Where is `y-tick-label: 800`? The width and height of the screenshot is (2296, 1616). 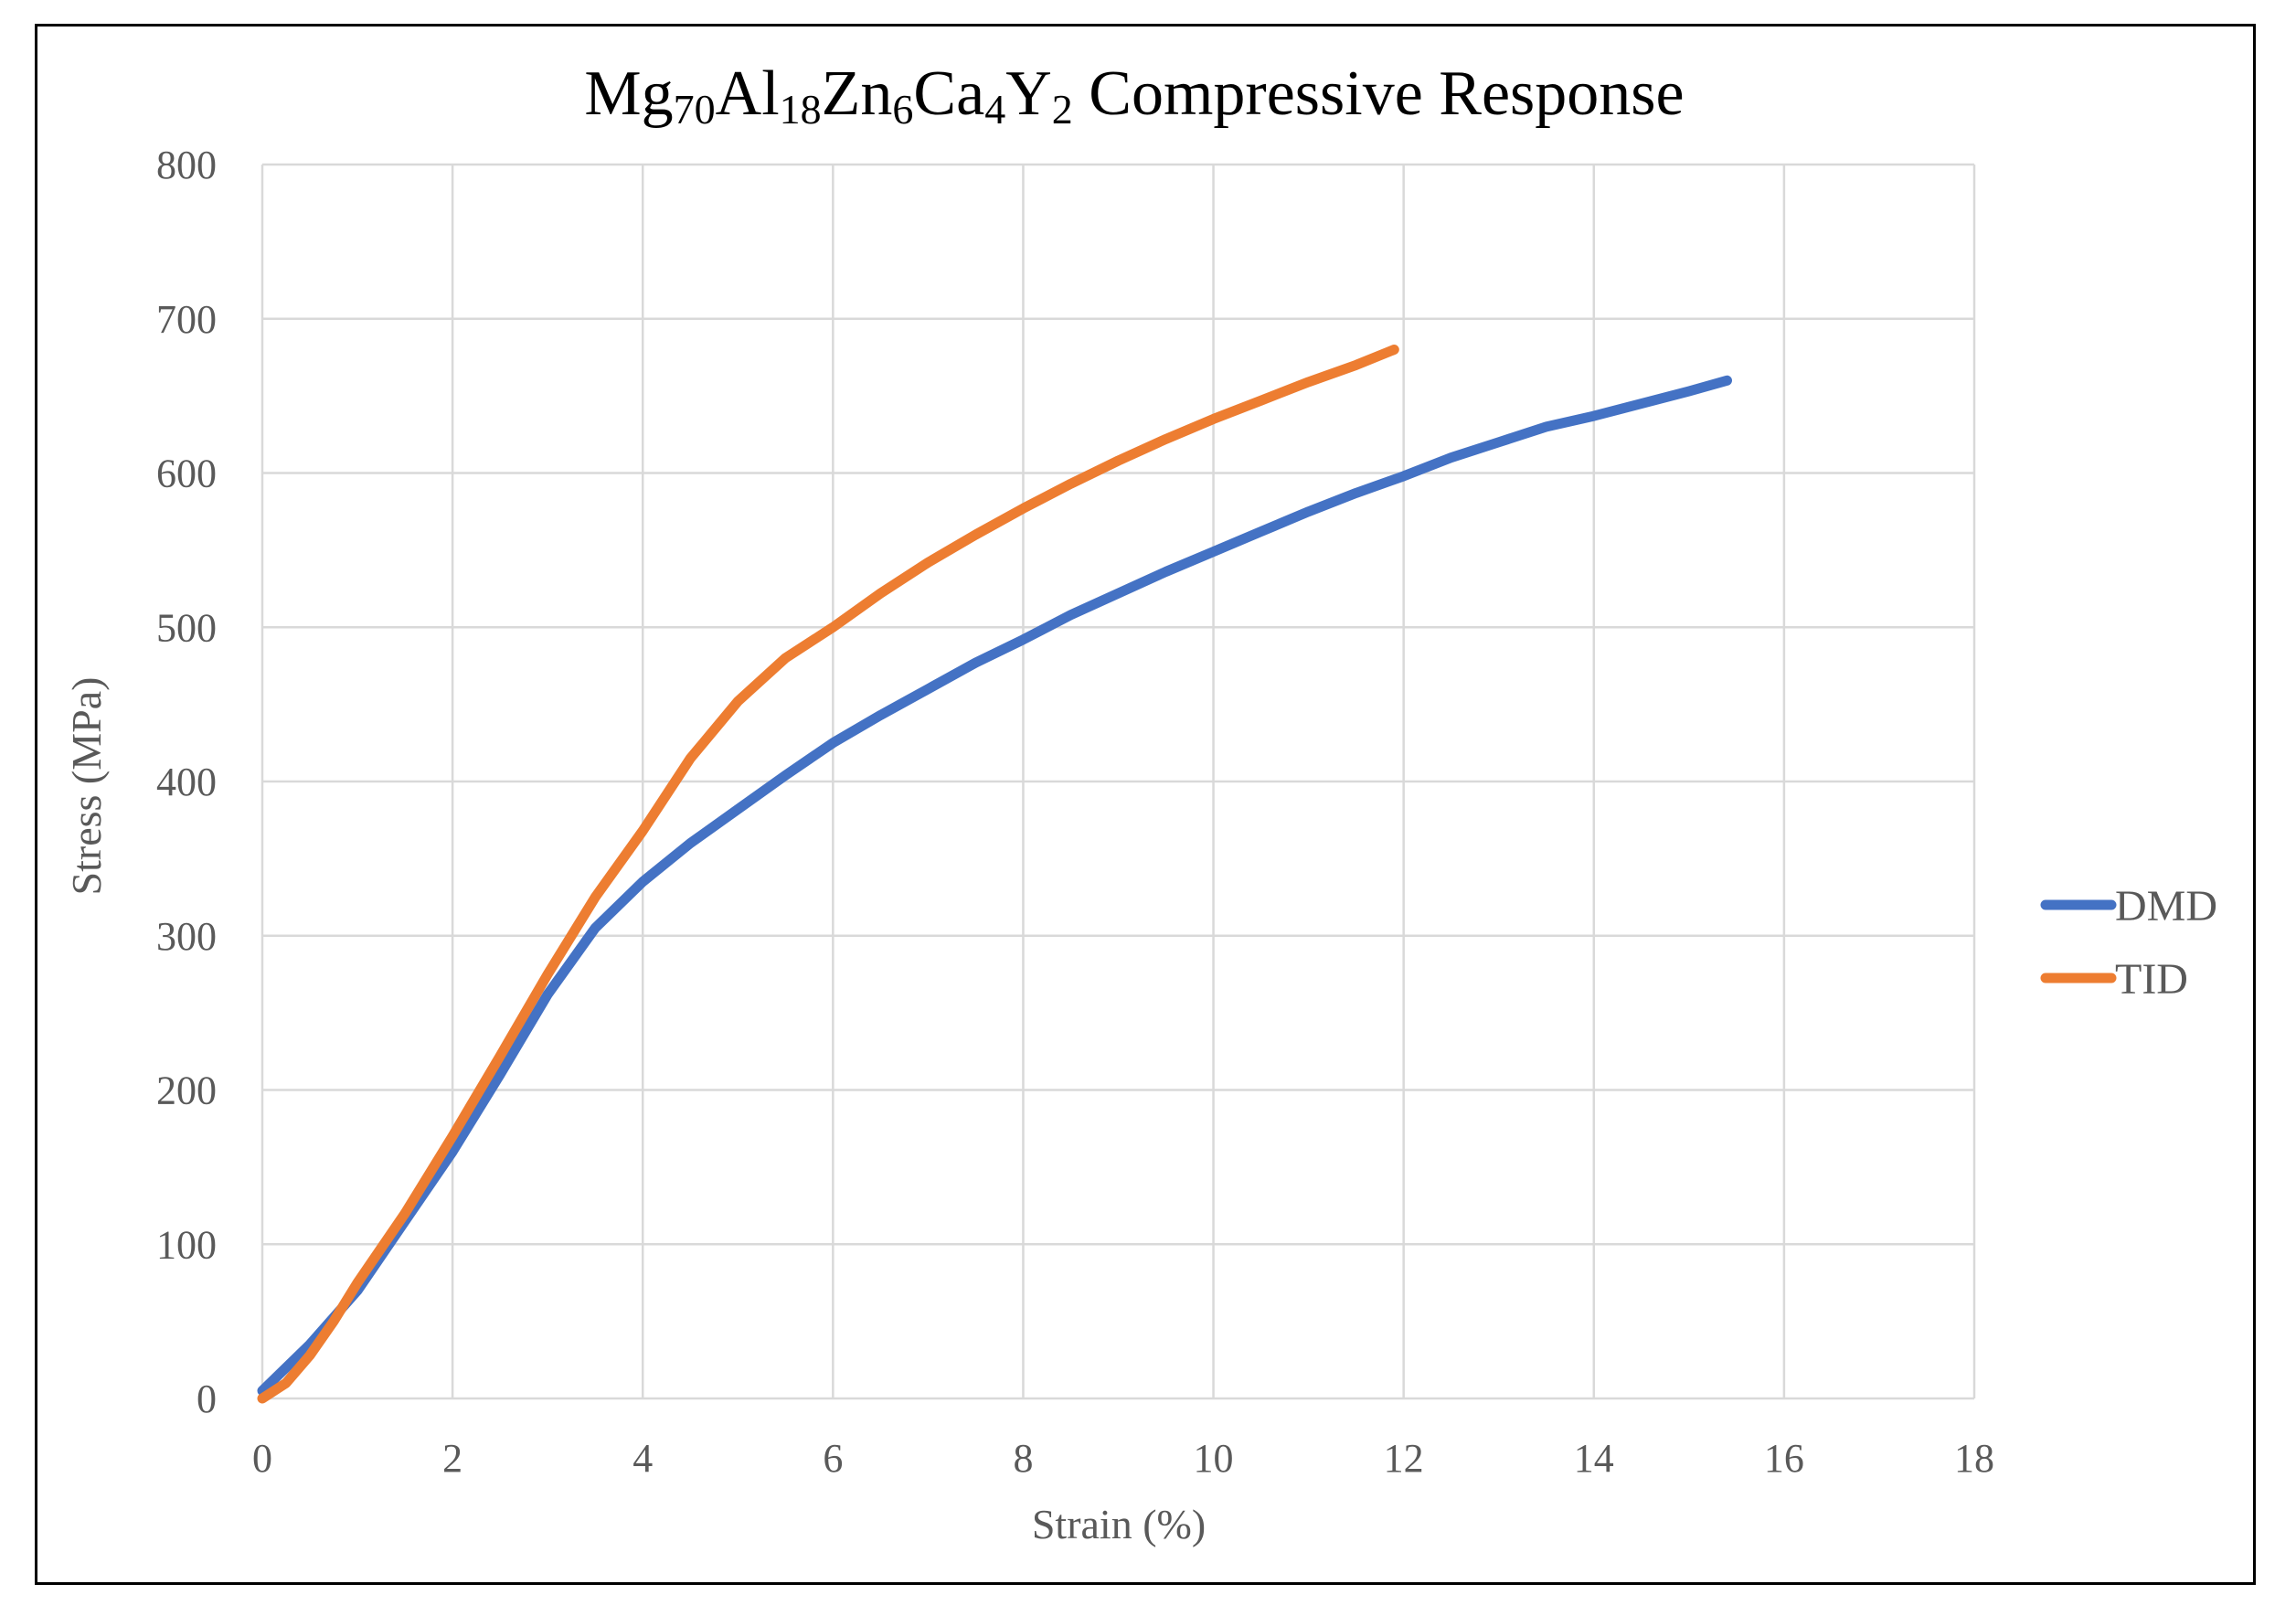 y-tick-label: 800 is located at coordinates (186, 165).